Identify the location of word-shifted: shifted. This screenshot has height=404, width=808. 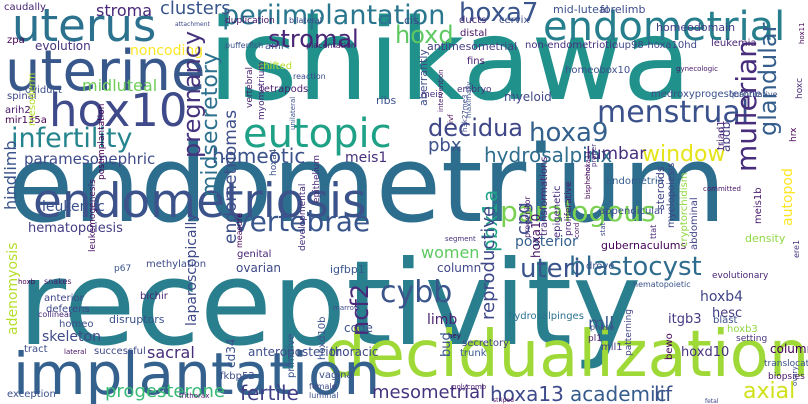
(275, 66).